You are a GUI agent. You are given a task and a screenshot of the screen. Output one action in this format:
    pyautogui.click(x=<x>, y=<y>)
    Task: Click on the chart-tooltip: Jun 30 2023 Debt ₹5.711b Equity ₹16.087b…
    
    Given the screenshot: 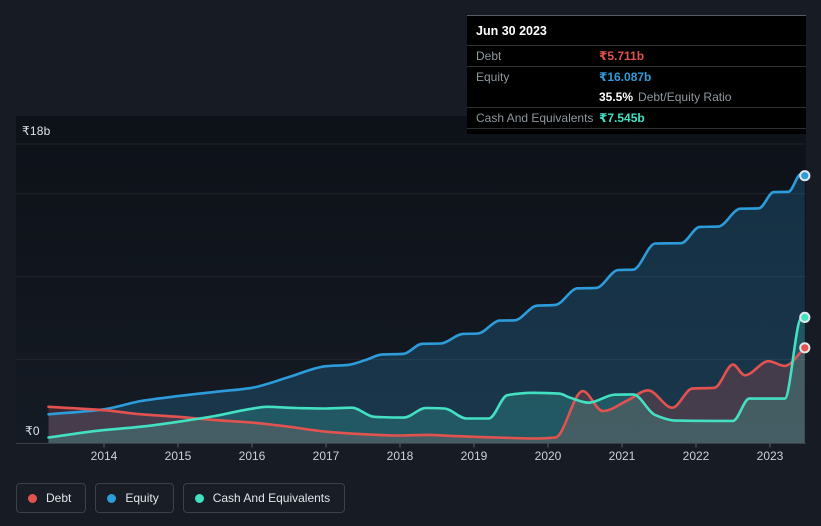 What is the action you would take?
    pyautogui.click(x=636, y=74)
    